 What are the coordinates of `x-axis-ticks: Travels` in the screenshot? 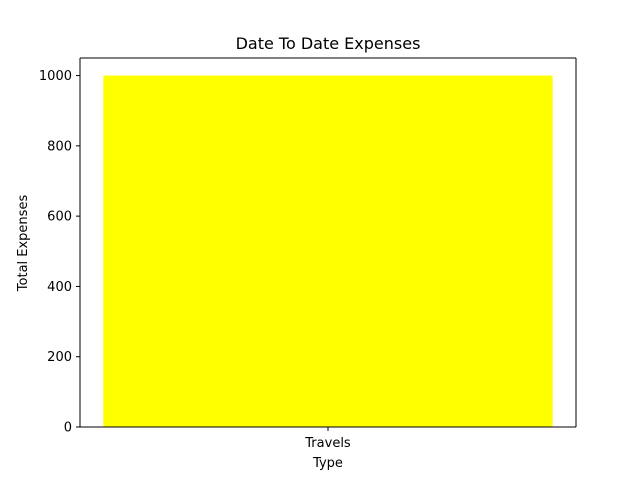 It's located at (327, 439).